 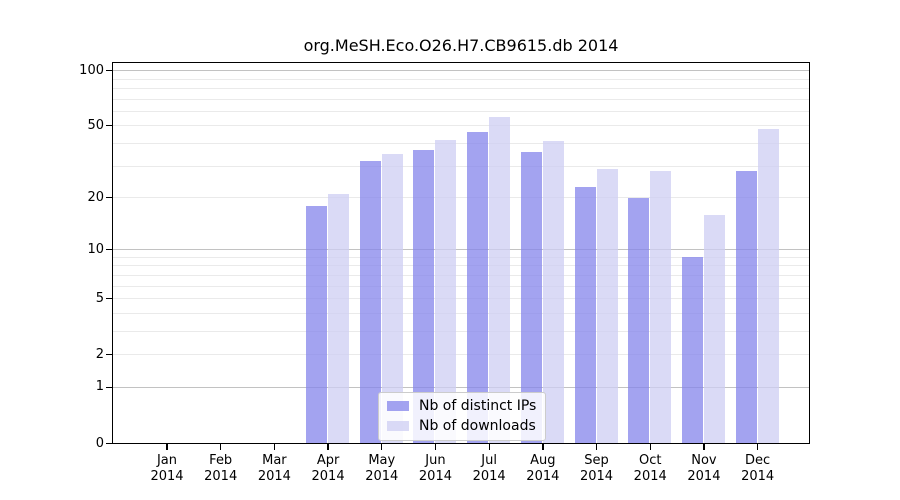 What do you see at coordinates (746, 307) in the screenshot?
I see `bar-dec-distinct-ips` at bounding box center [746, 307].